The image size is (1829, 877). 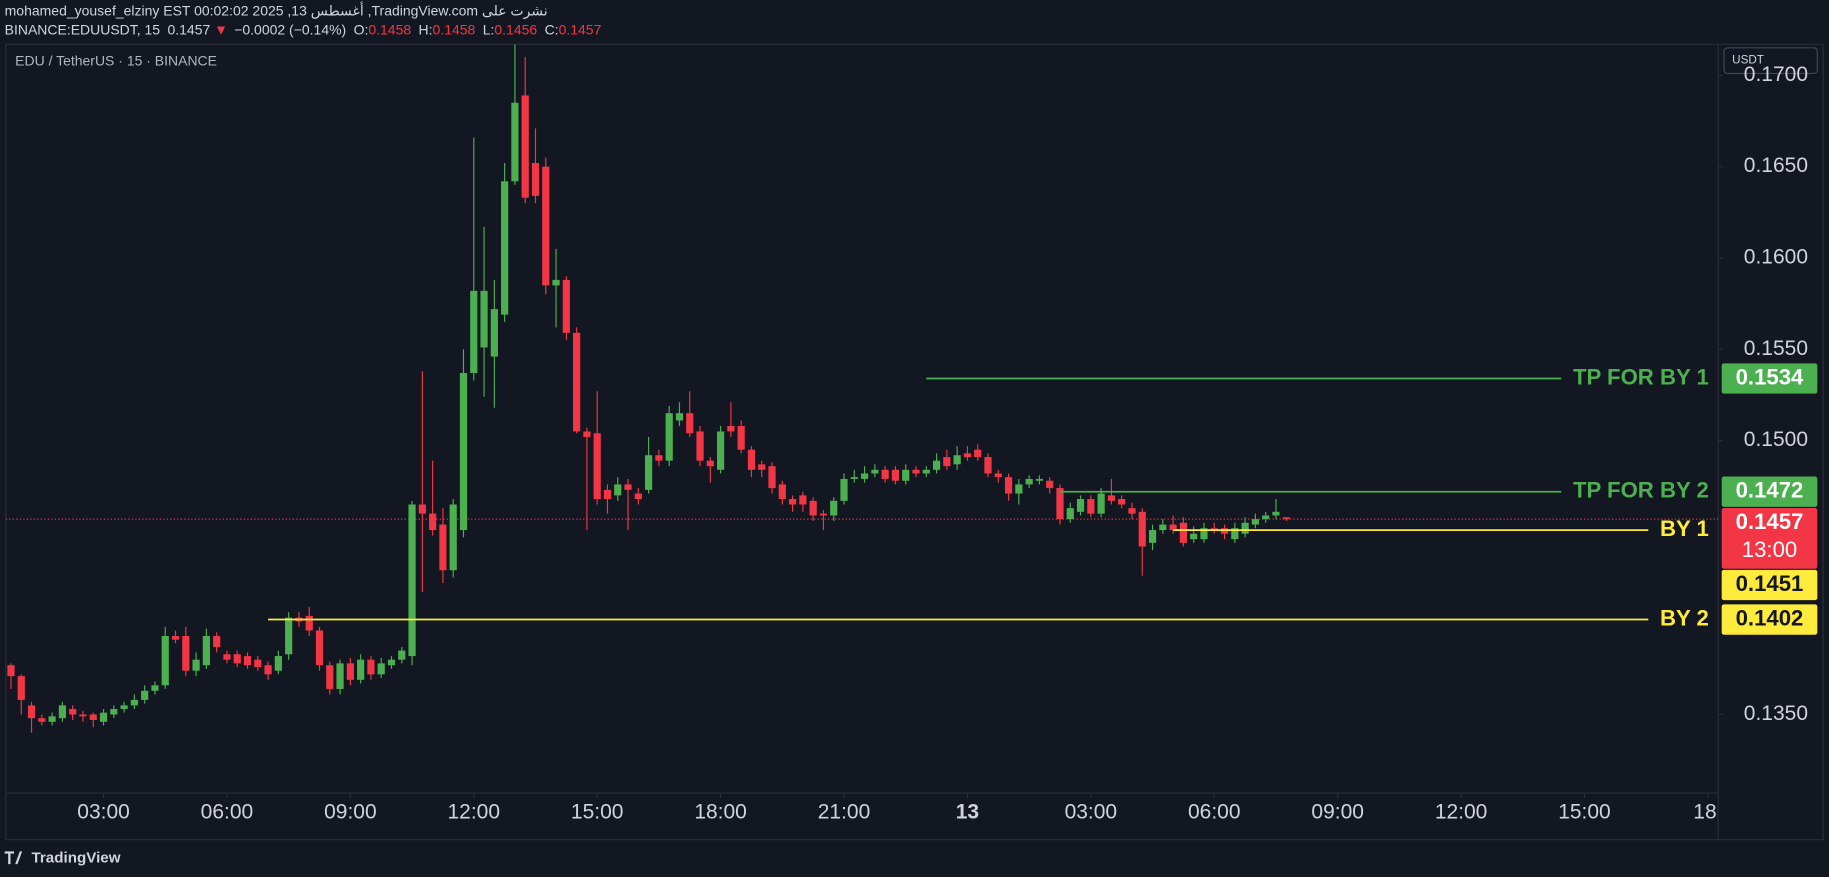 I want to click on ohlc-value: 0.1456, so click(x=515, y=29).